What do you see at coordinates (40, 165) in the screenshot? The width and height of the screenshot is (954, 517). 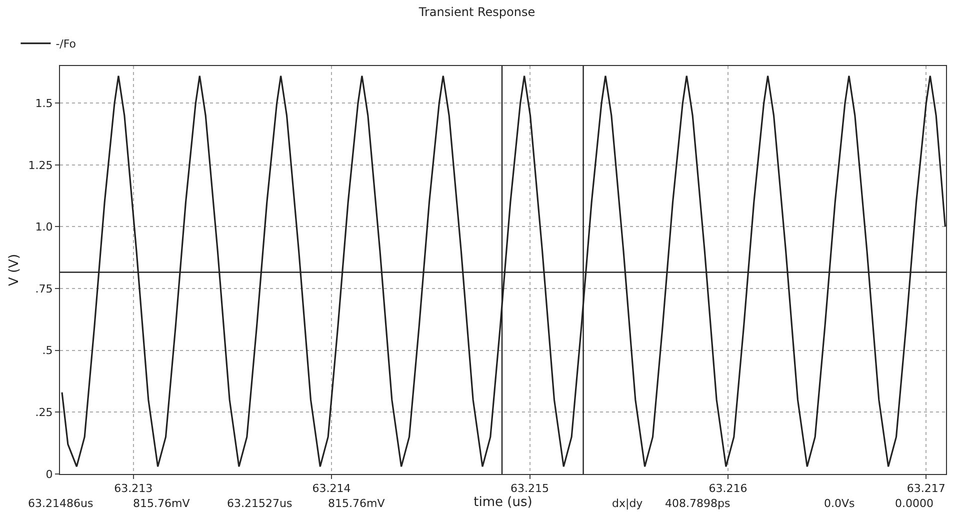 I see `y-tick-label: 1.25` at bounding box center [40, 165].